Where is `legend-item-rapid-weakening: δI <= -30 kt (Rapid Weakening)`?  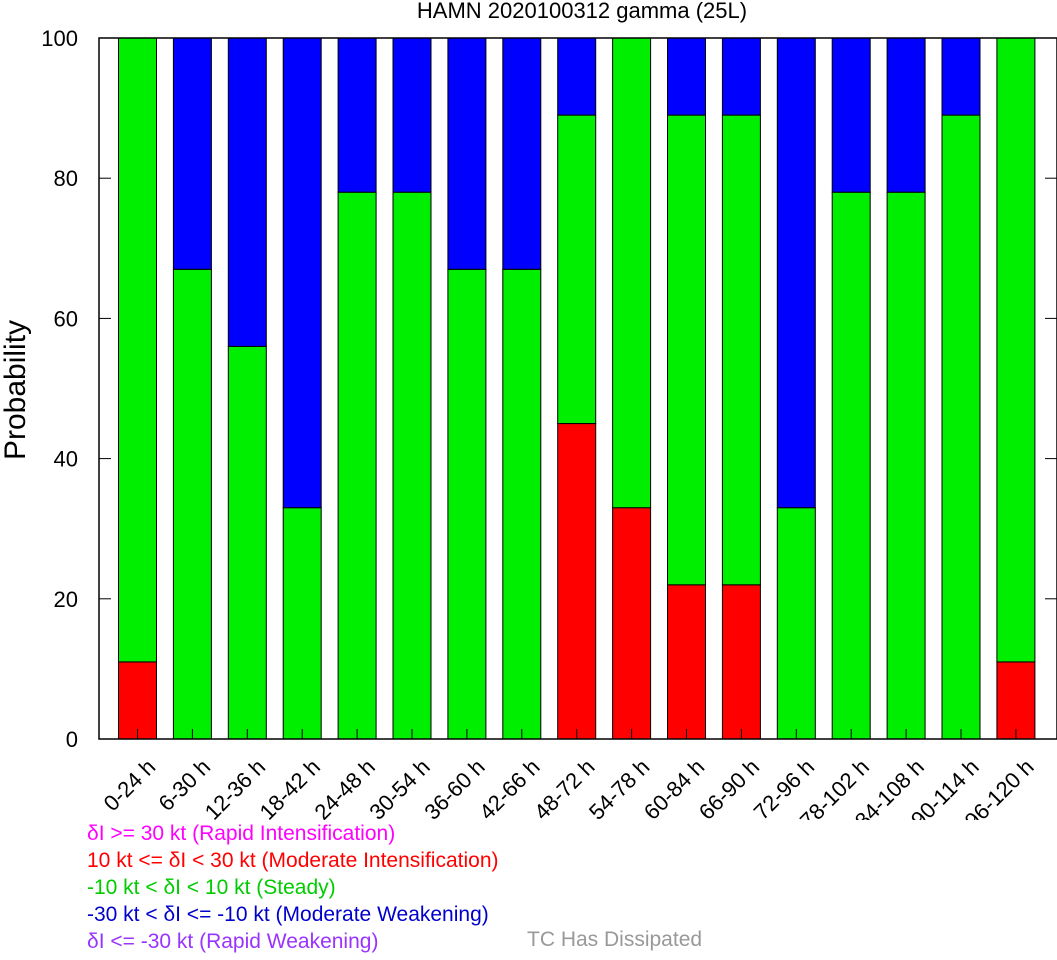 legend-item-rapid-weakening: δI <= -30 kt (Rapid Weakening) is located at coordinates (233, 941).